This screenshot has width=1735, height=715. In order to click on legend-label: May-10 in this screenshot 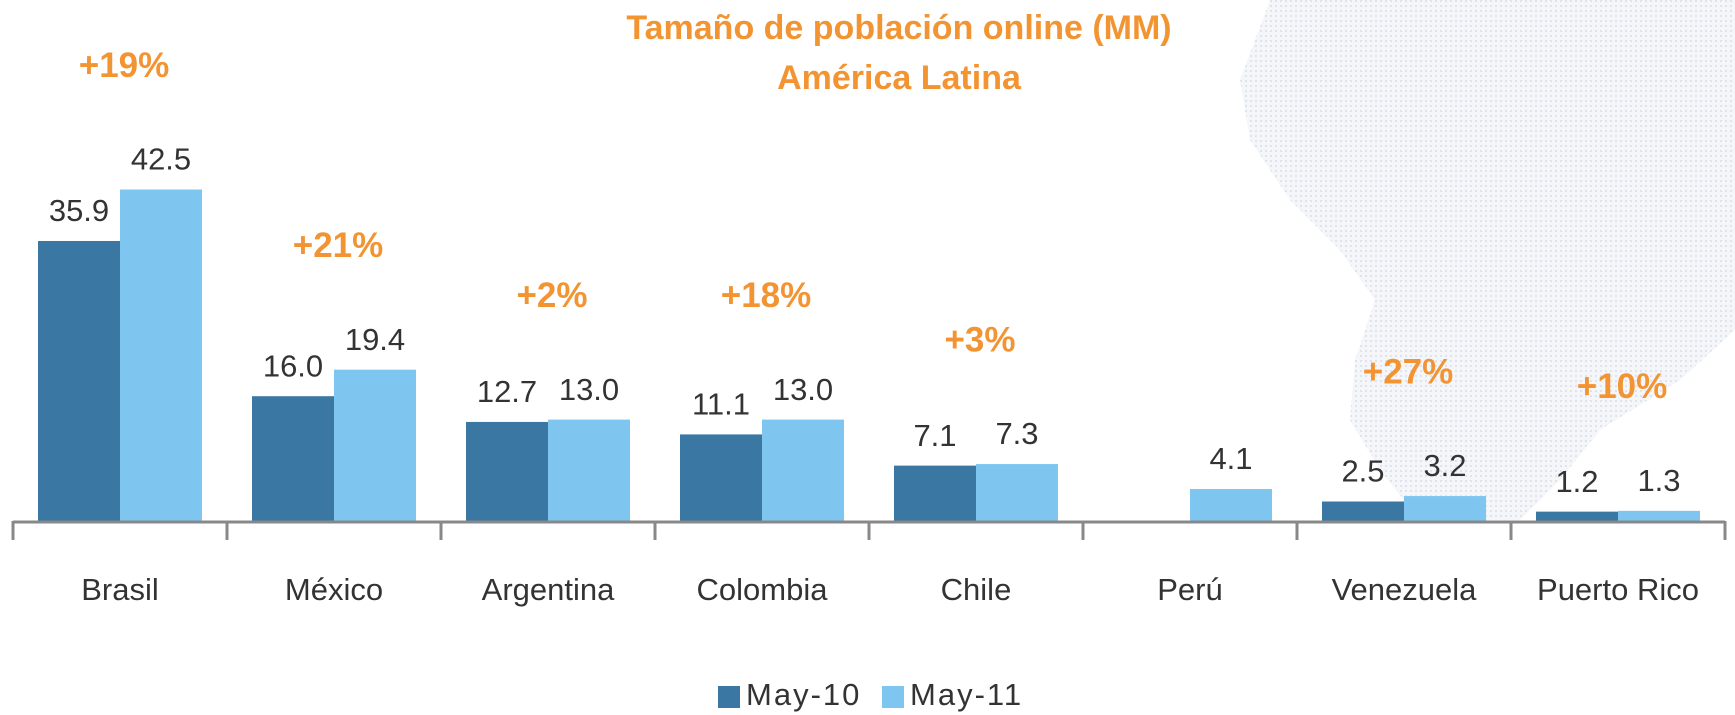, I will do `click(803, 694)`.